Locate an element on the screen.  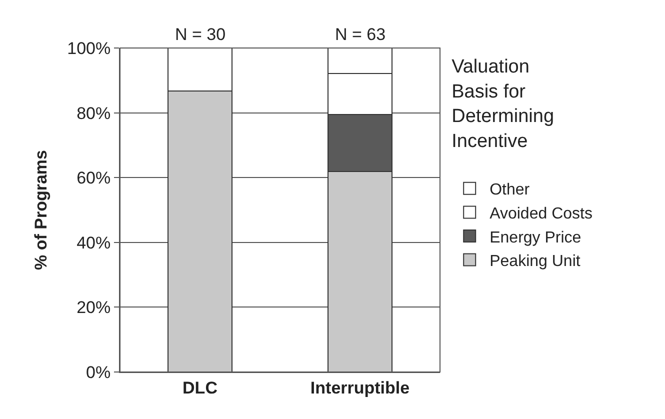
legend-label: Energy Price is located at coordinates (536, 237).